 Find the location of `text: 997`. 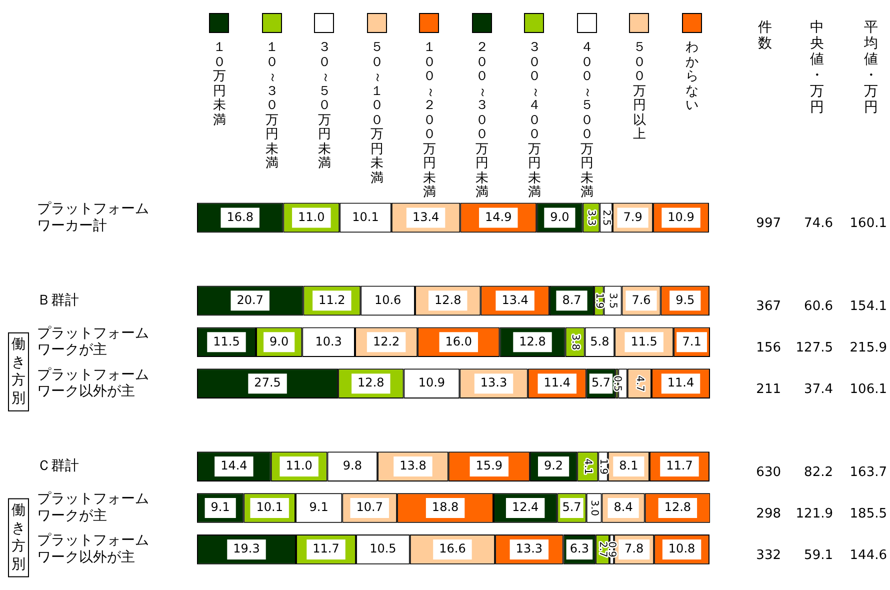

text: 997 is located at coordinates (768, 224).